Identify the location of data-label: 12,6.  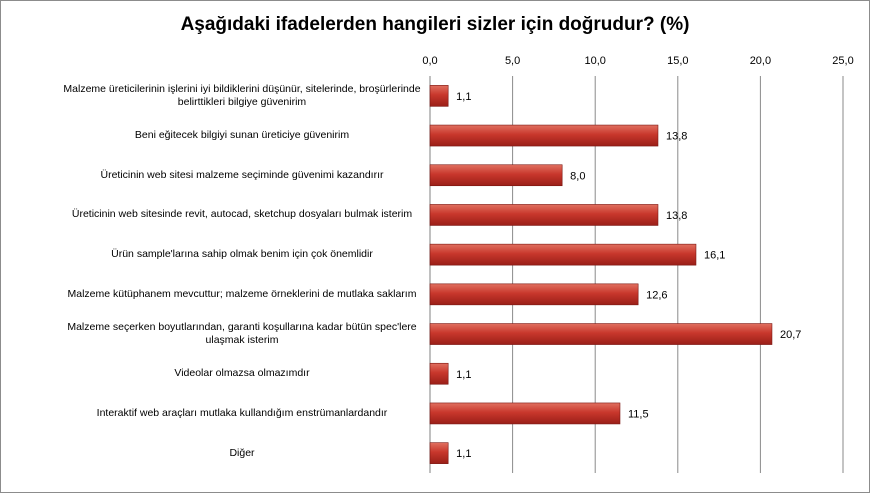
(656, 295).